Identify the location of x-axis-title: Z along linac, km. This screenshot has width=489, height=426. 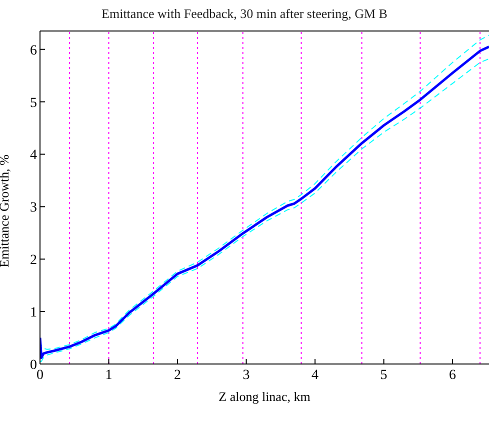
(264, 396).